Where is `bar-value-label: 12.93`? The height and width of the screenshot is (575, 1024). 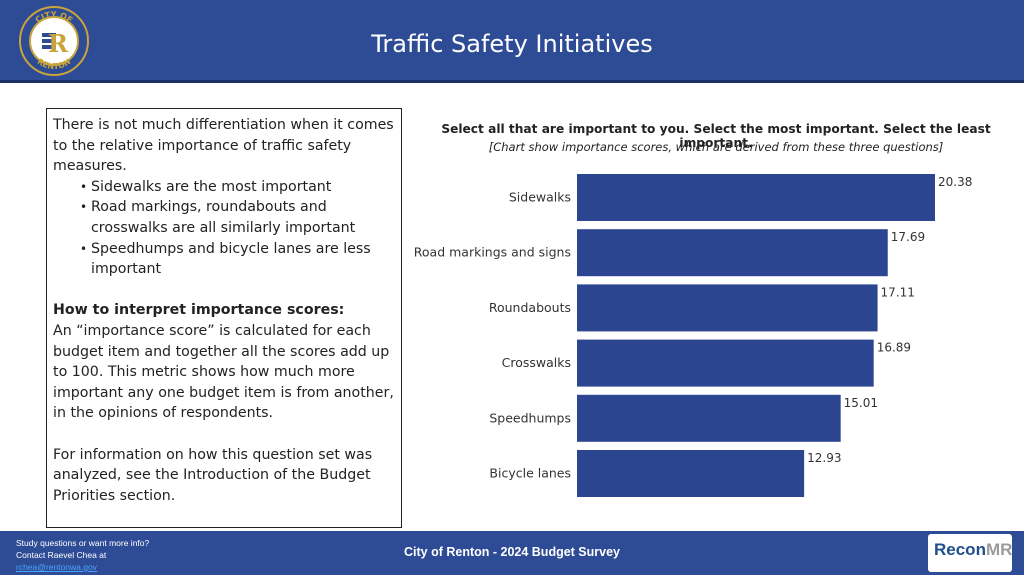
bar-value-label: 12.93 is located at coordinates (824, 458).